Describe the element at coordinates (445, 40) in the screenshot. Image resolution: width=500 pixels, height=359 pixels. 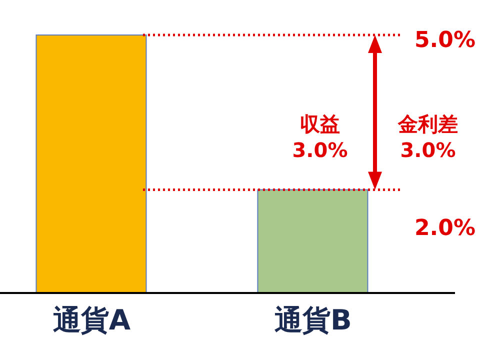
I see `annotation: 5.0%` at that location.